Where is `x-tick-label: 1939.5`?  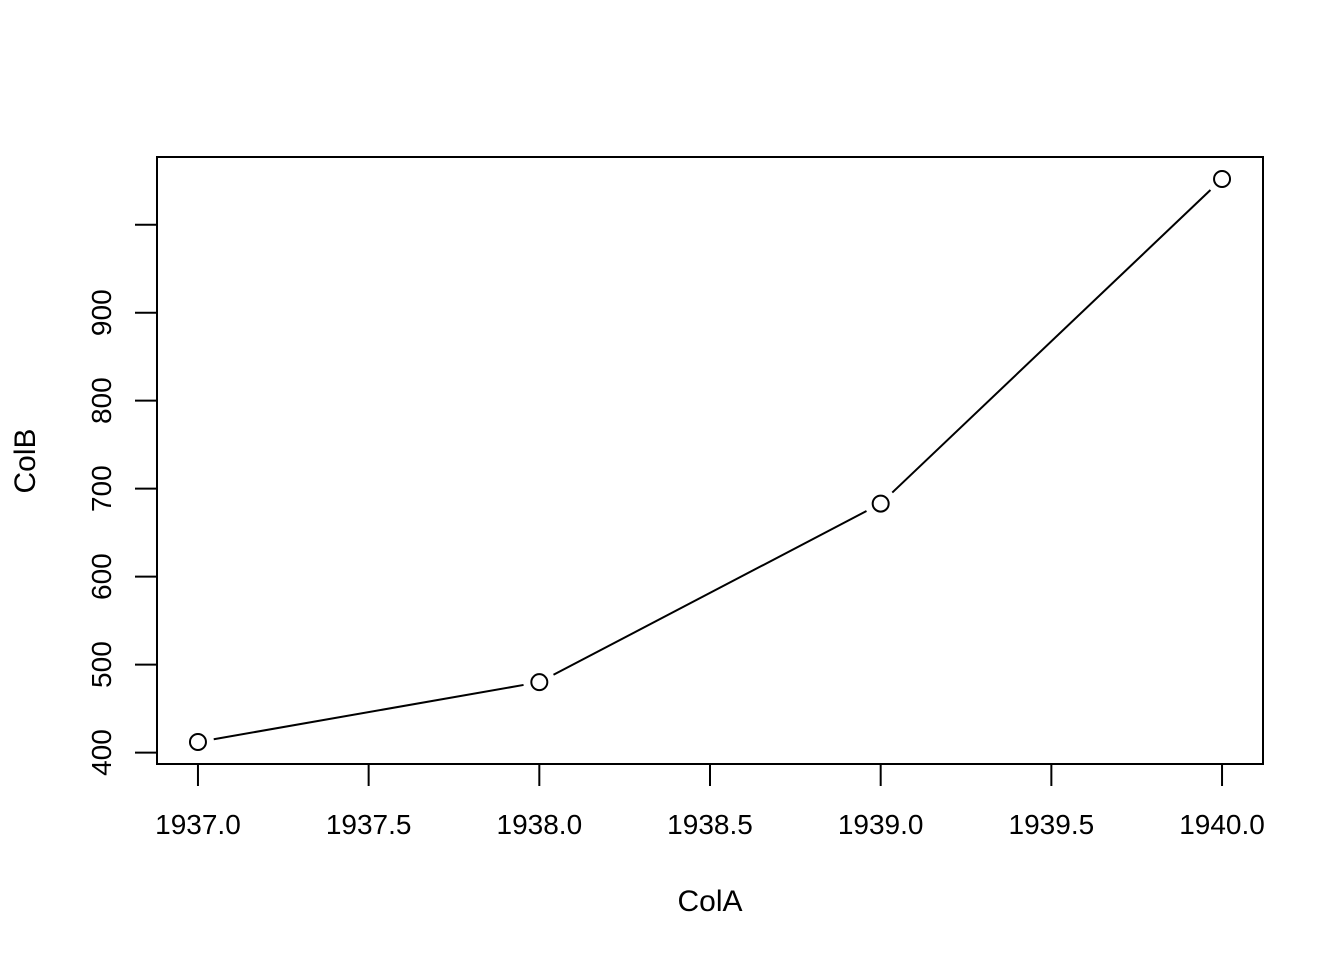
x-tick-label: 1939.5 is located at coordinates (1052, 824).